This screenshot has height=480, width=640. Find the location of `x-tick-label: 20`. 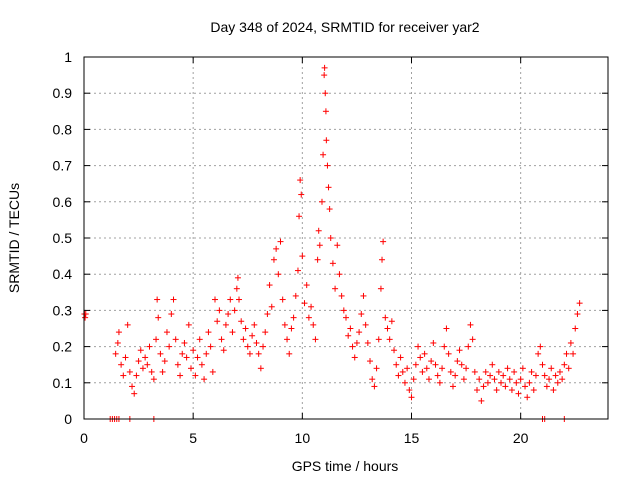

x-tick-label: 20 is located at coordinates (521, 438).